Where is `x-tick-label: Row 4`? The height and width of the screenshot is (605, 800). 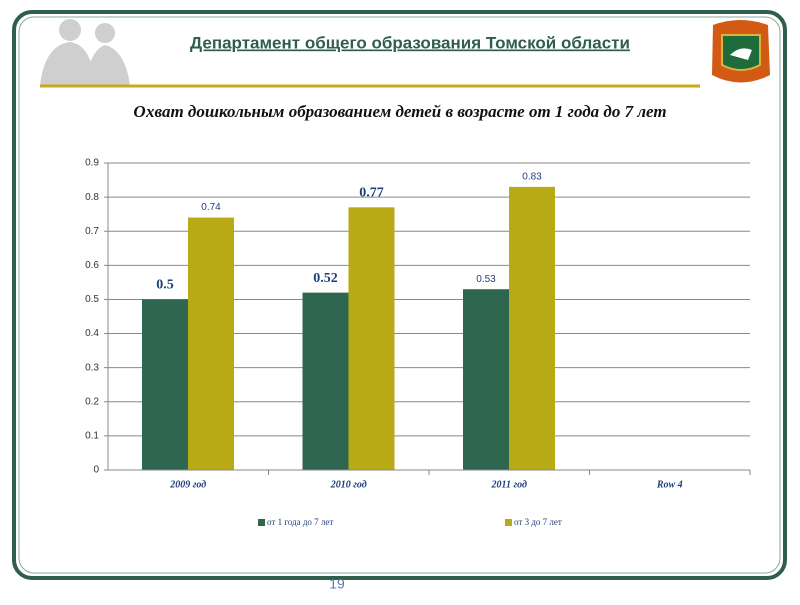
x-tick-label: Row 4 is located at coordinates (669, 484).